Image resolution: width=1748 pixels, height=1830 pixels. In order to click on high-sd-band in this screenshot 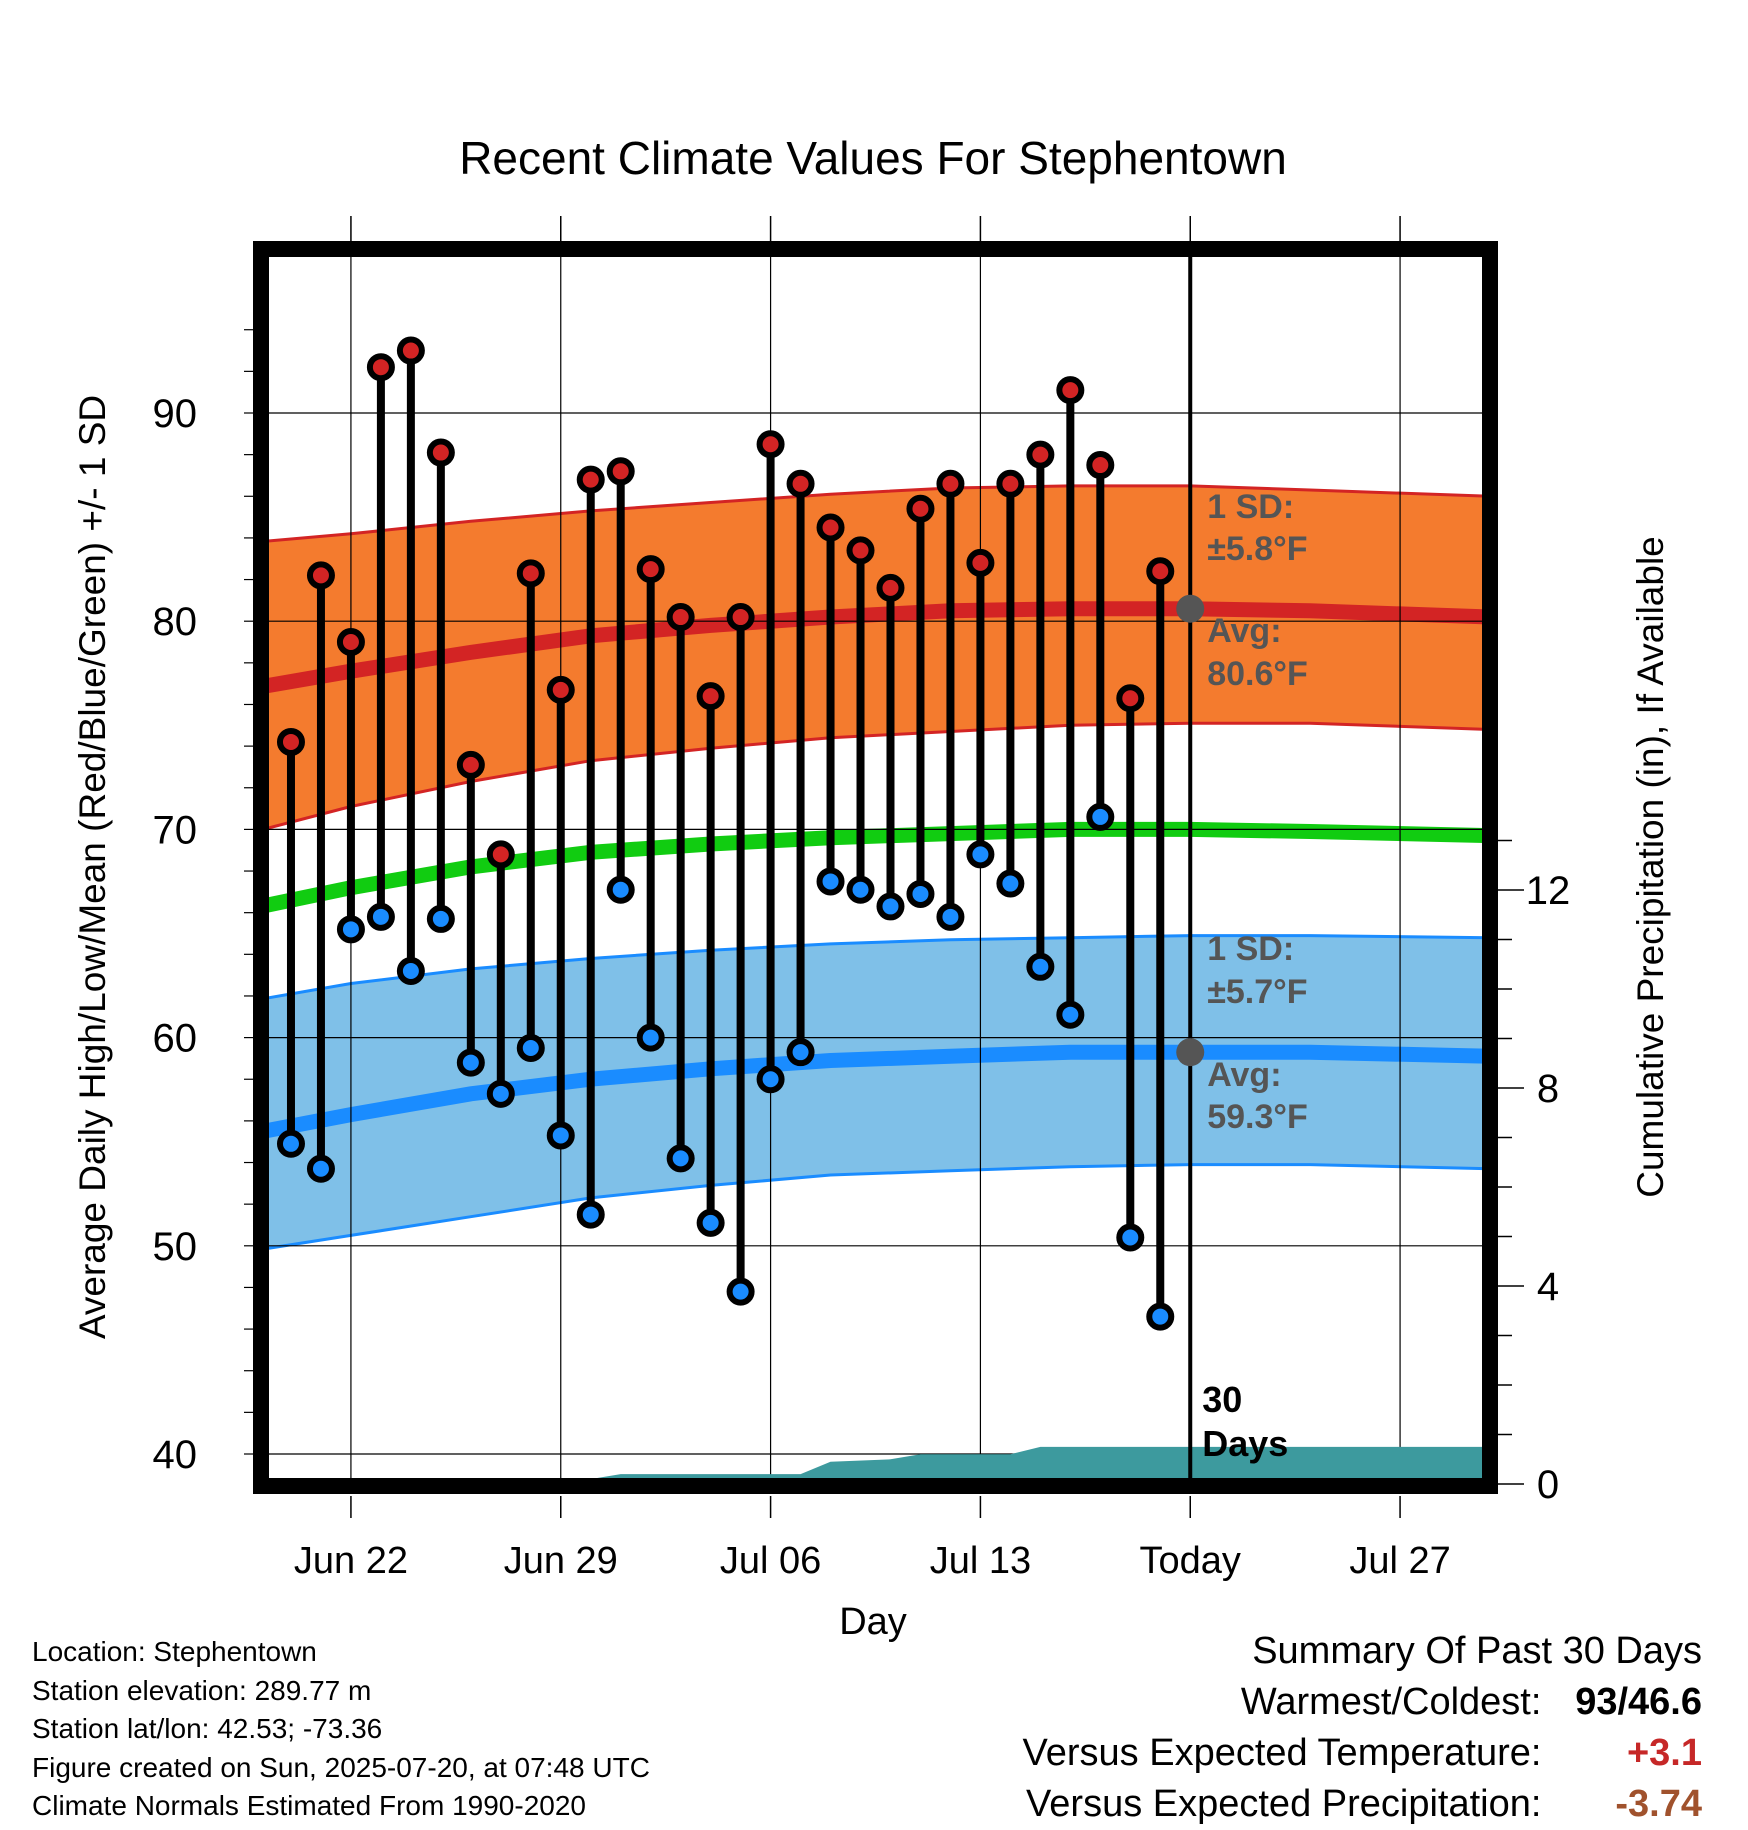, I will do `click(875, 657)`.